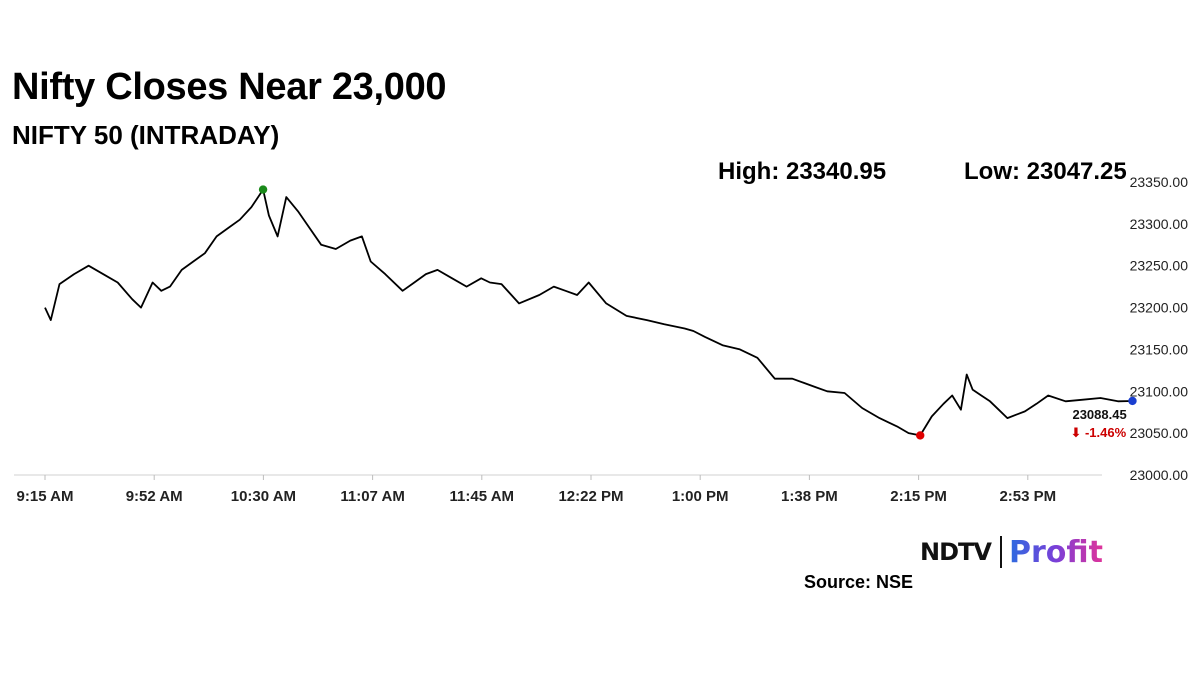  I want to click on x-tick-label: 9:15 AM, so click(45, 496).